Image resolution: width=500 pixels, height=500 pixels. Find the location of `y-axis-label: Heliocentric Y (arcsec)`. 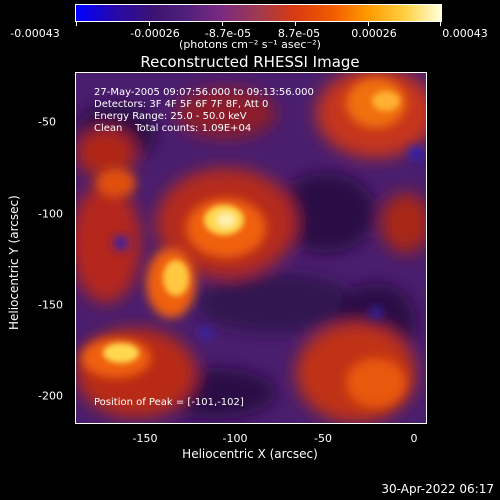

y-axis-label: Heliocentric Y (arcsec) is located at coordinates (14, 262).